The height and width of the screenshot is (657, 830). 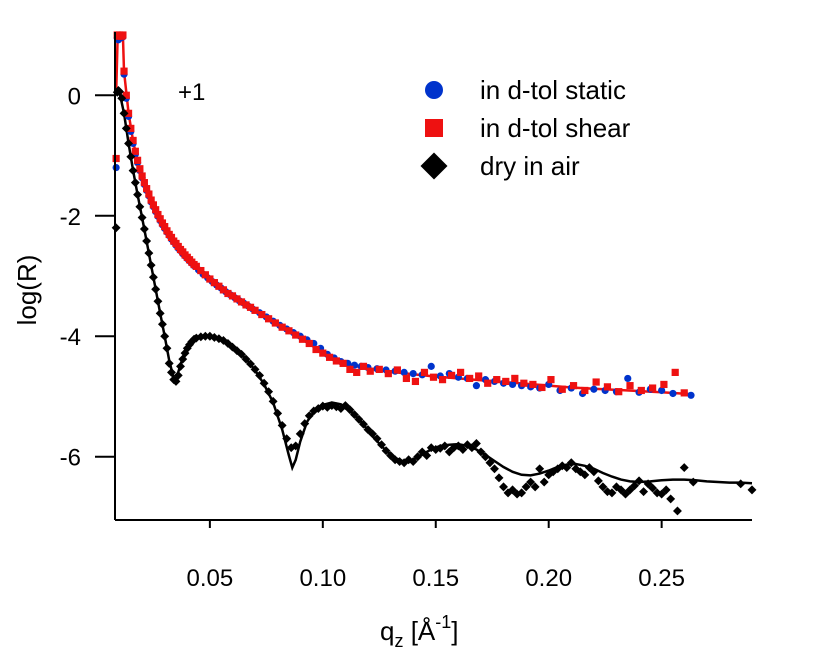 What do you see at coordinates (434, 166) in the screenshot?
I see `legend-marker` at bounding box center [434, 166].